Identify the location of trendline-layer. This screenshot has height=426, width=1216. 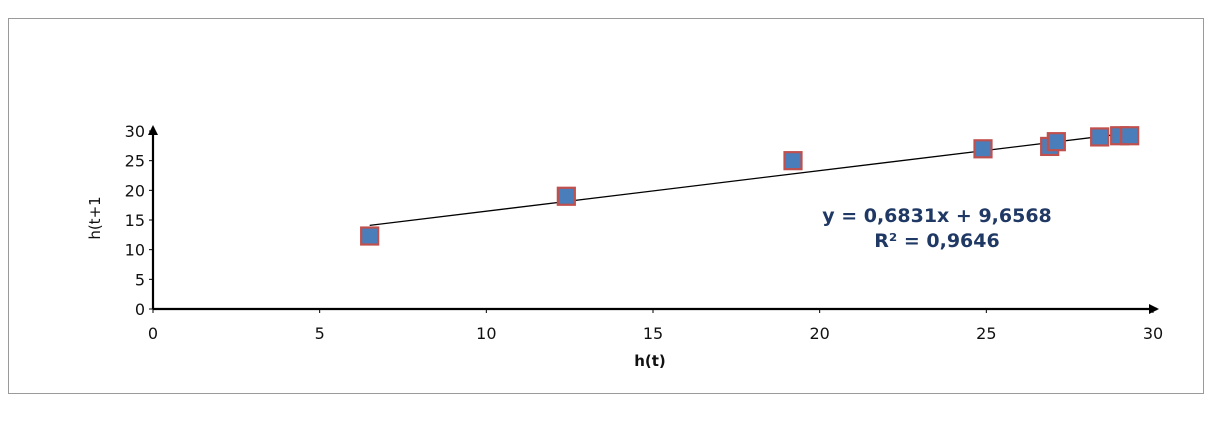
(749, 179).